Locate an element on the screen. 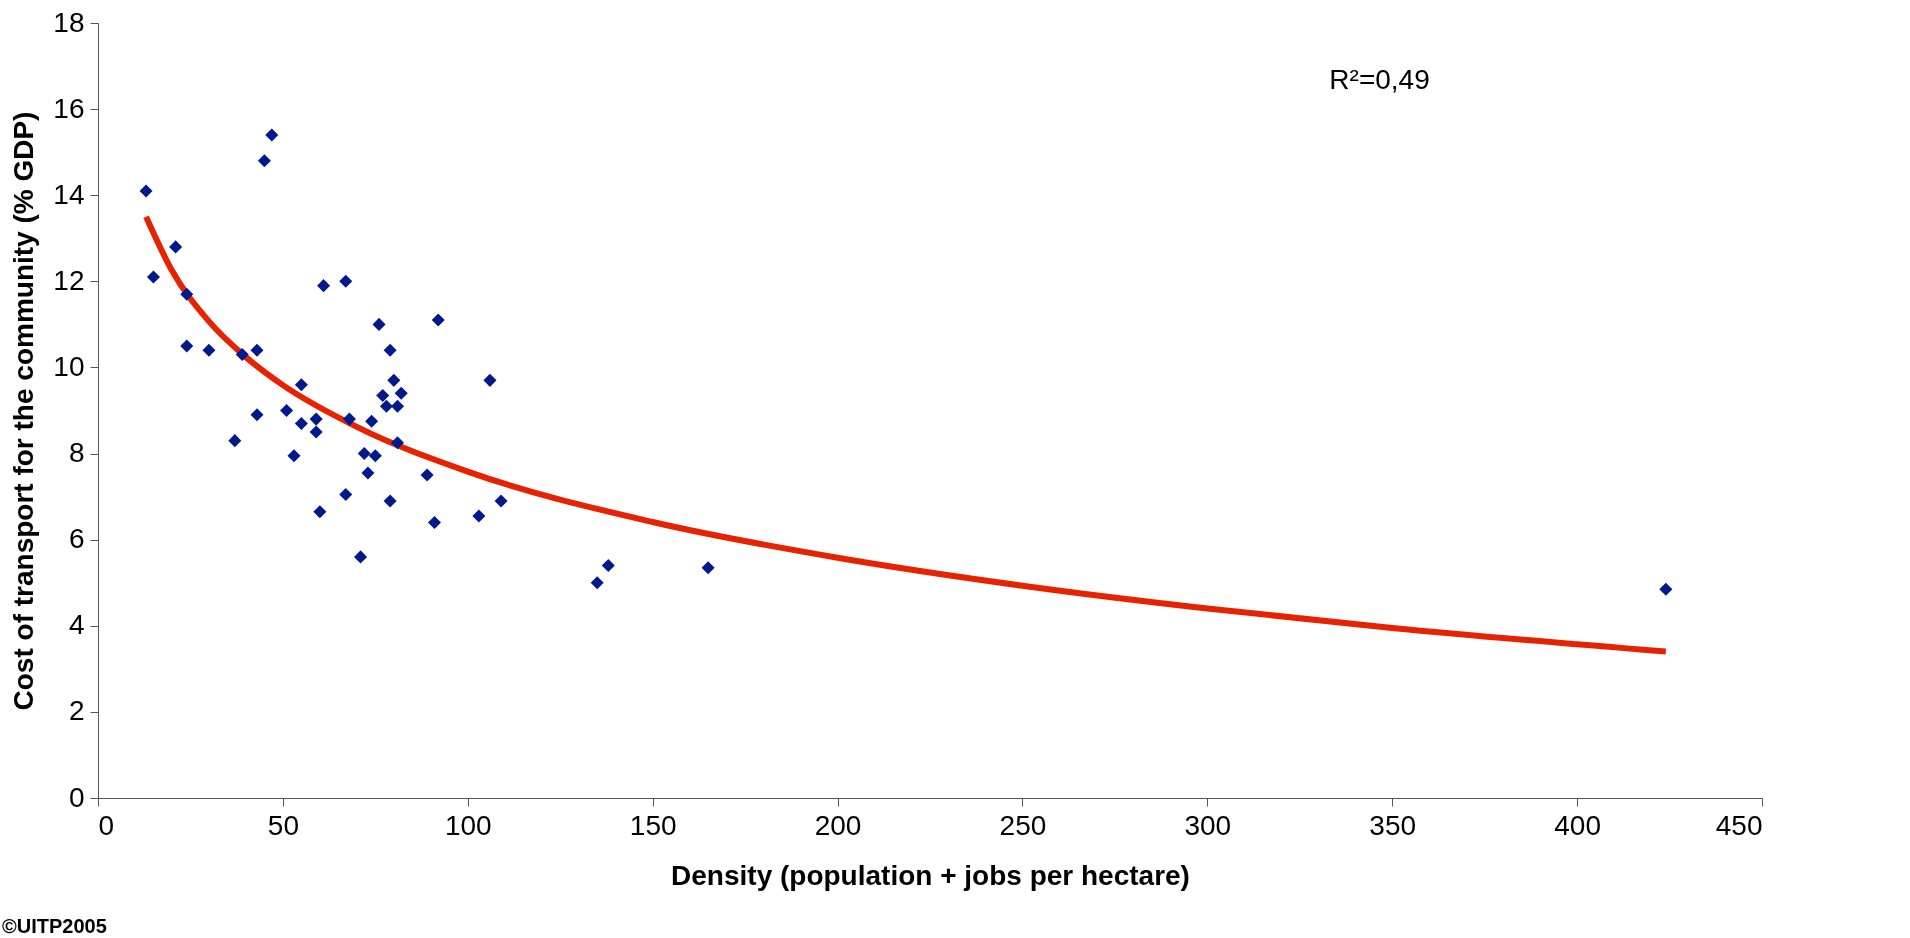 The width and height of the screenshot is (1910, 938). y-axis-title: Cost of transport for the community (% GDP) is located at coordinates (24, 411).